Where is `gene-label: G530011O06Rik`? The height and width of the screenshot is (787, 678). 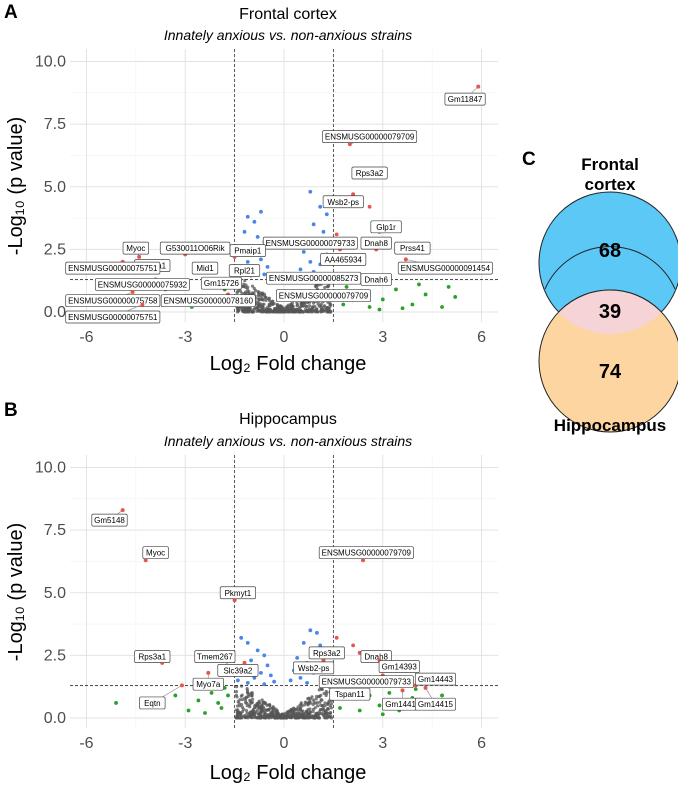 gene-label: G530011O06Rik is located at coordinates (196, 248).